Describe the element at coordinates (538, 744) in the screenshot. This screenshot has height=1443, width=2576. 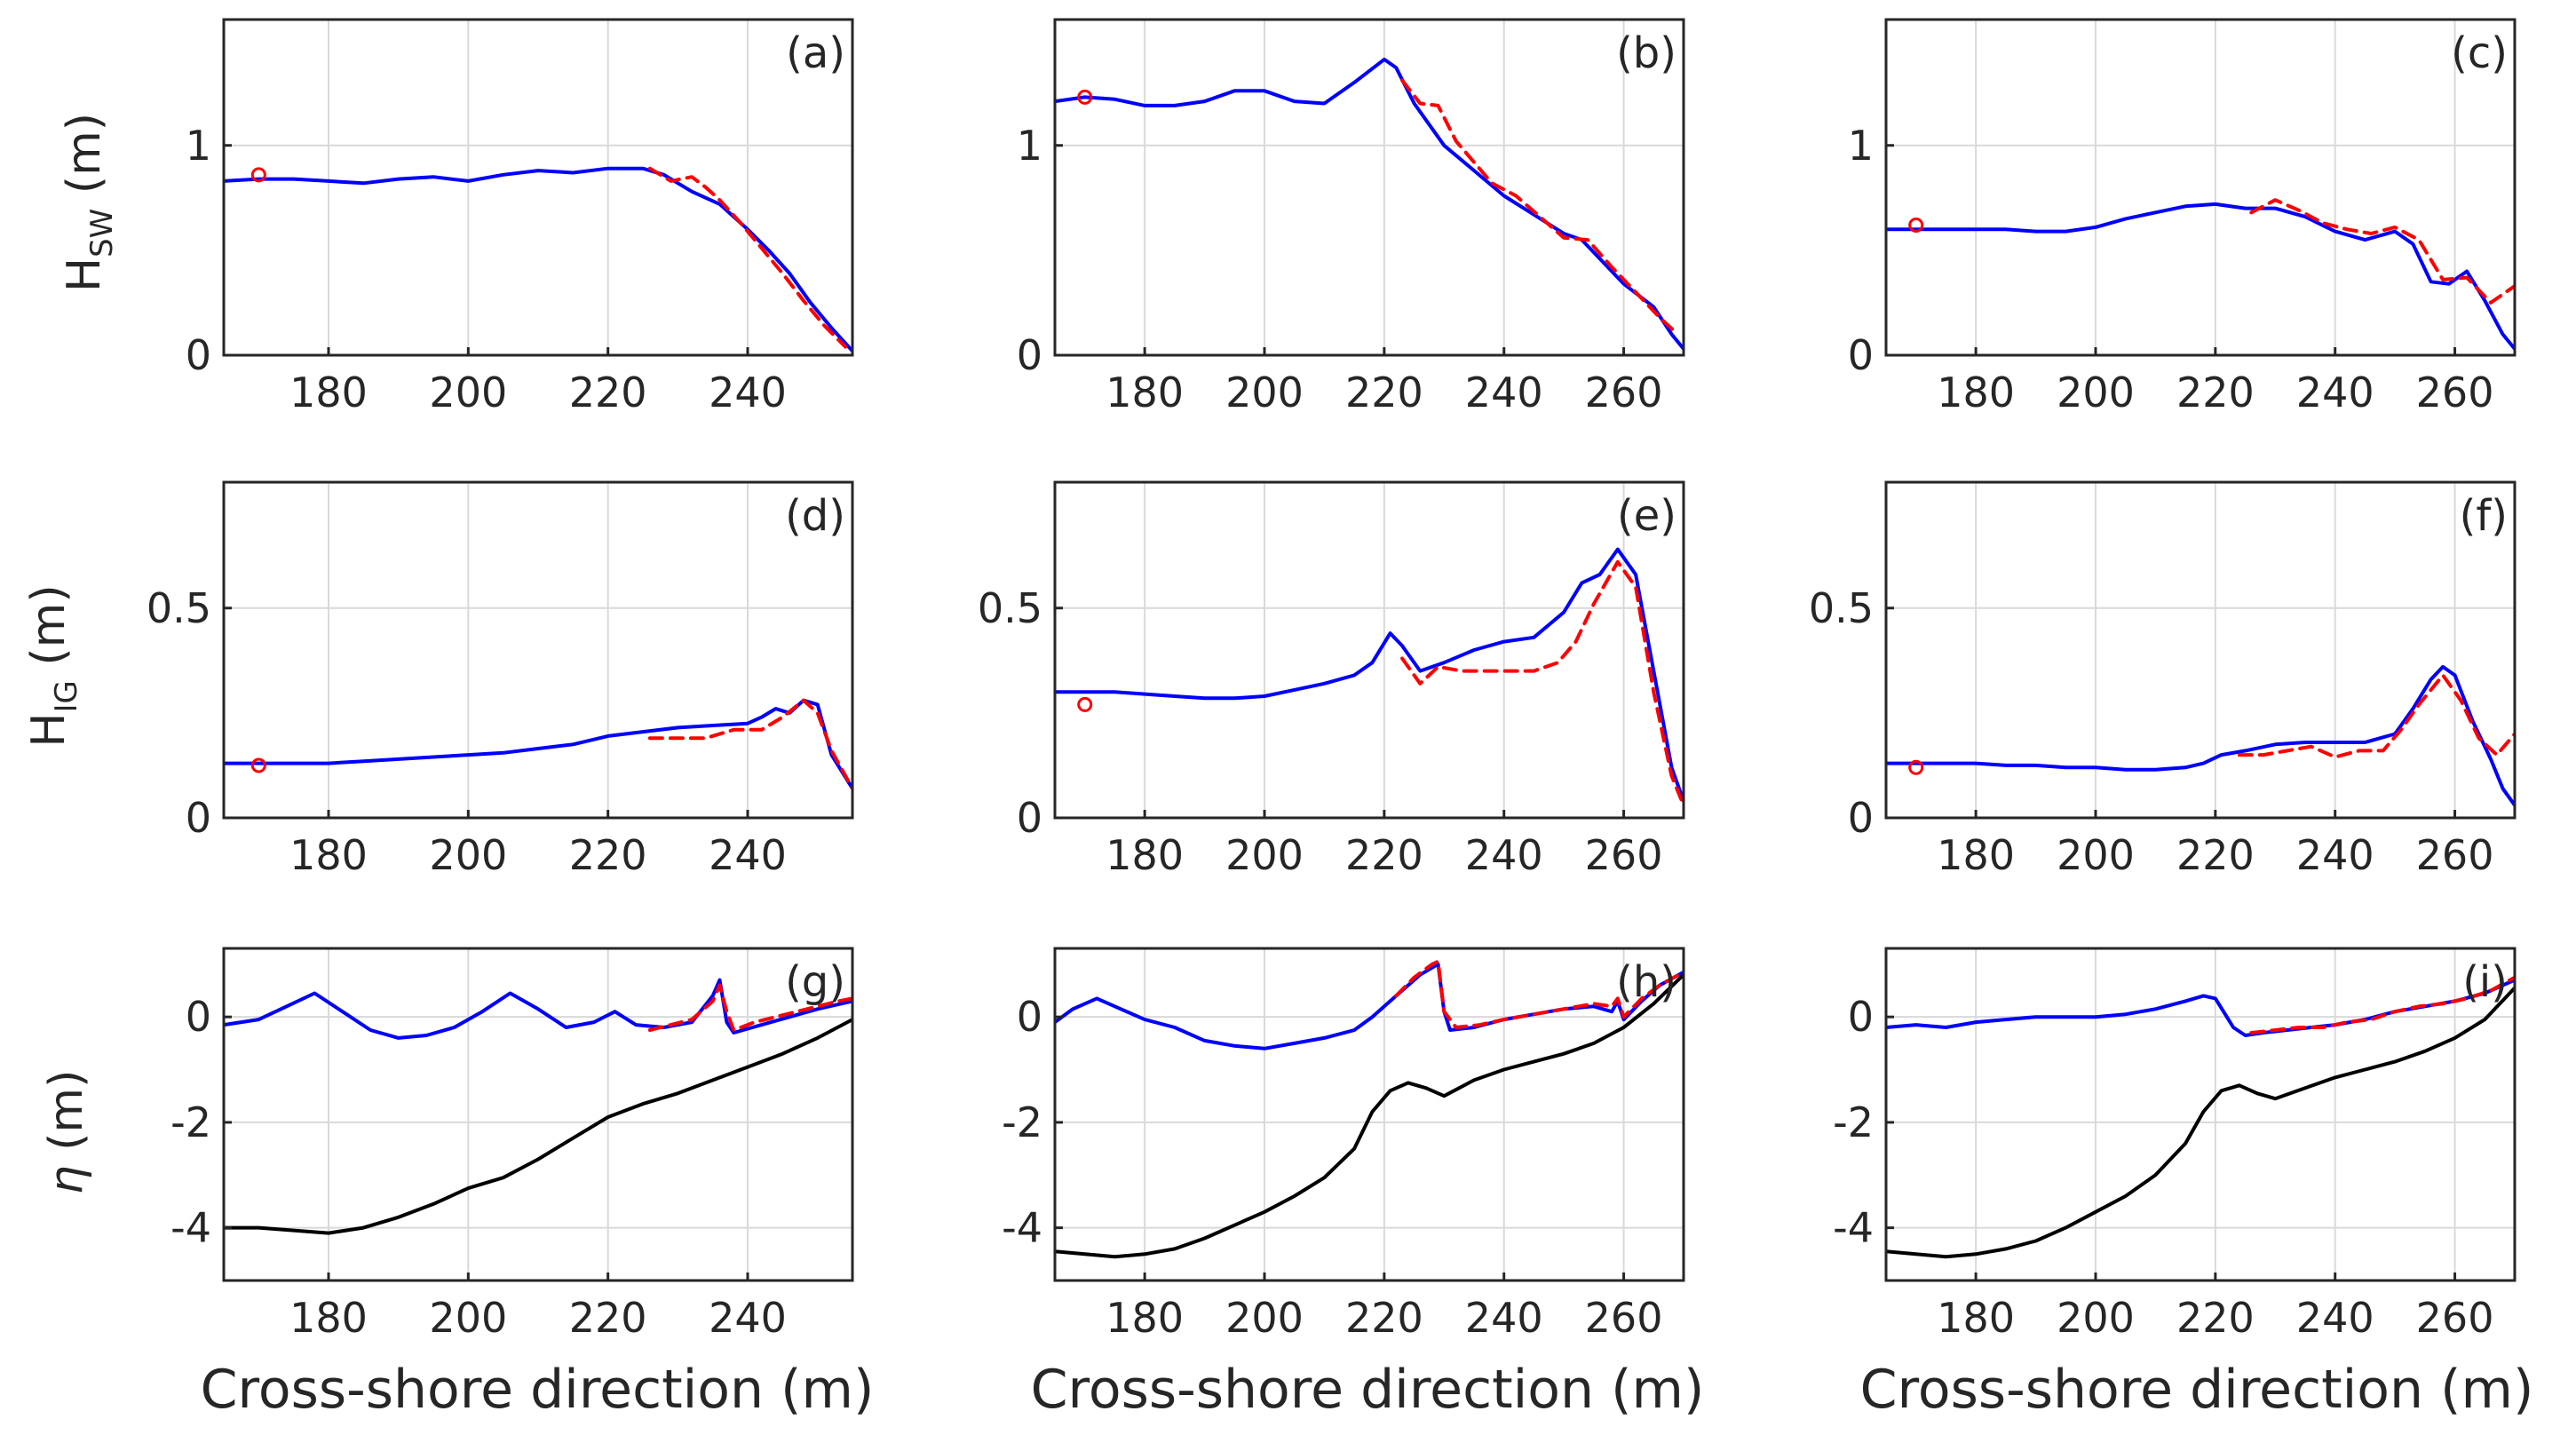
I see `panel-d-plot-area` at that location.